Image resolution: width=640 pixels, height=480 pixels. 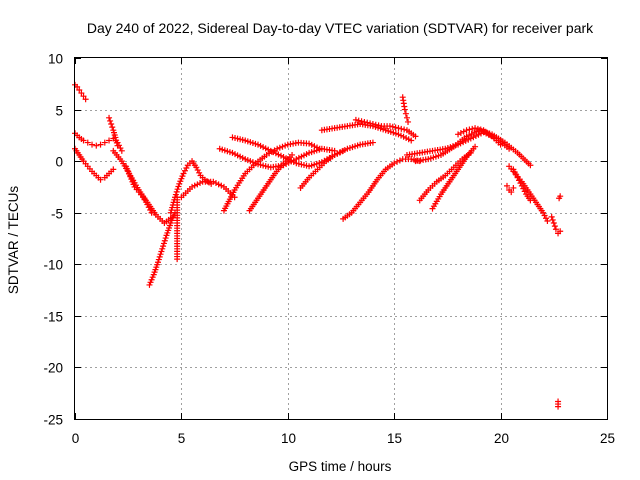 What do you see at coordinates (501, 438) in the screenshot?
I see `x-tick-label: 20` at bounding box center [501, 438].